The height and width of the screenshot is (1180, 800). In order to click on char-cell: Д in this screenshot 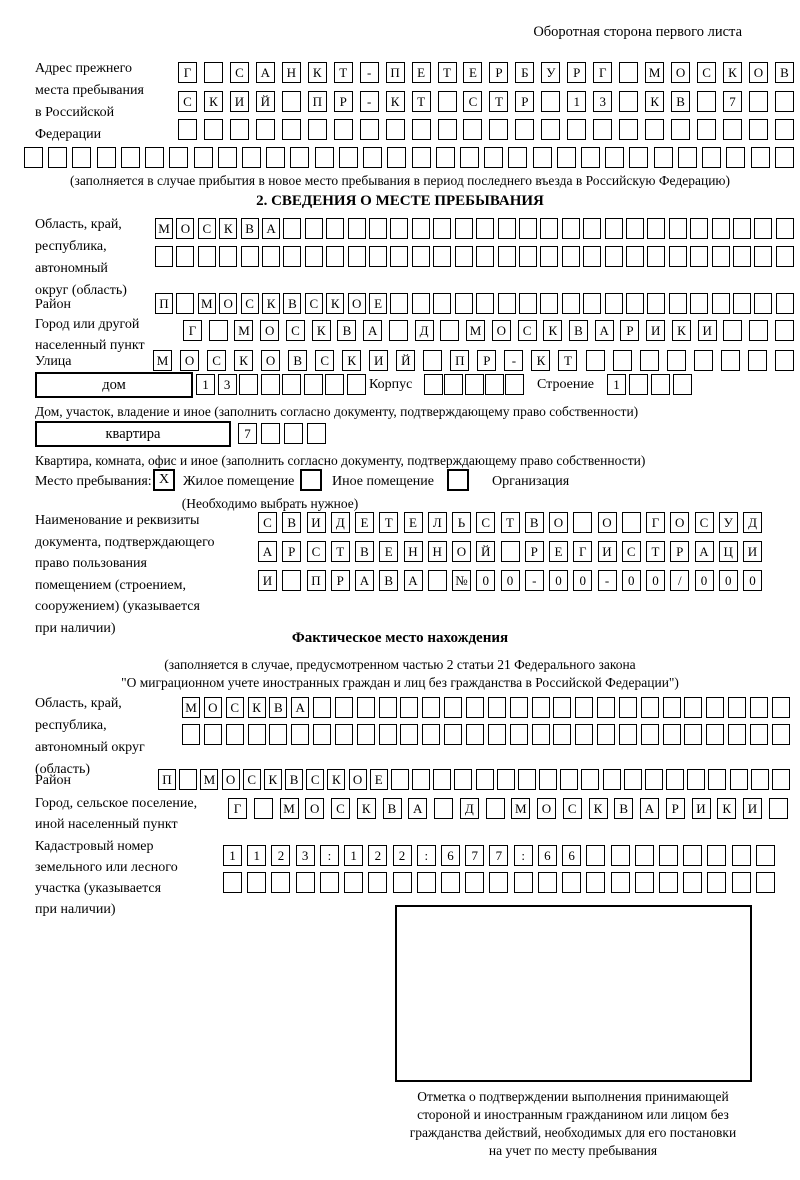, I will do `click(752, 522)`.